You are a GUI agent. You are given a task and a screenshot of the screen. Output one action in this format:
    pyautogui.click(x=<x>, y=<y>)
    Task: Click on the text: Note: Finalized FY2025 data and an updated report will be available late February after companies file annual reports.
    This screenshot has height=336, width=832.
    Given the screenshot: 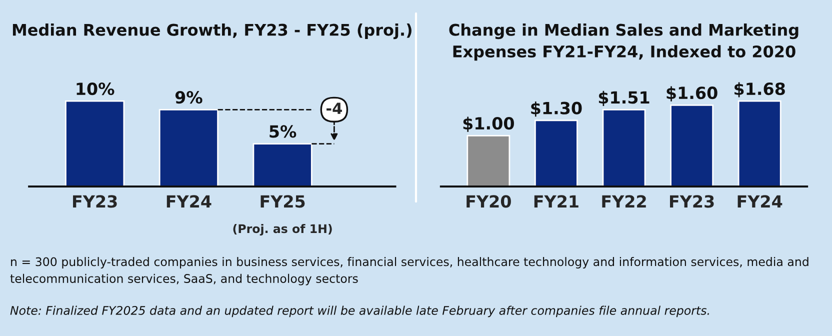 What is the action you would take?
    pyautogui.click(x=359, y=312)
    